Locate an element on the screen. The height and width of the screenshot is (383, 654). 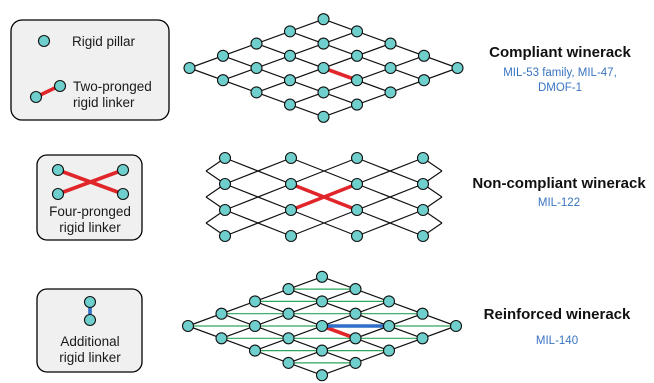
non-compliant-winerack-lattice is located at coordinates (324, 197).